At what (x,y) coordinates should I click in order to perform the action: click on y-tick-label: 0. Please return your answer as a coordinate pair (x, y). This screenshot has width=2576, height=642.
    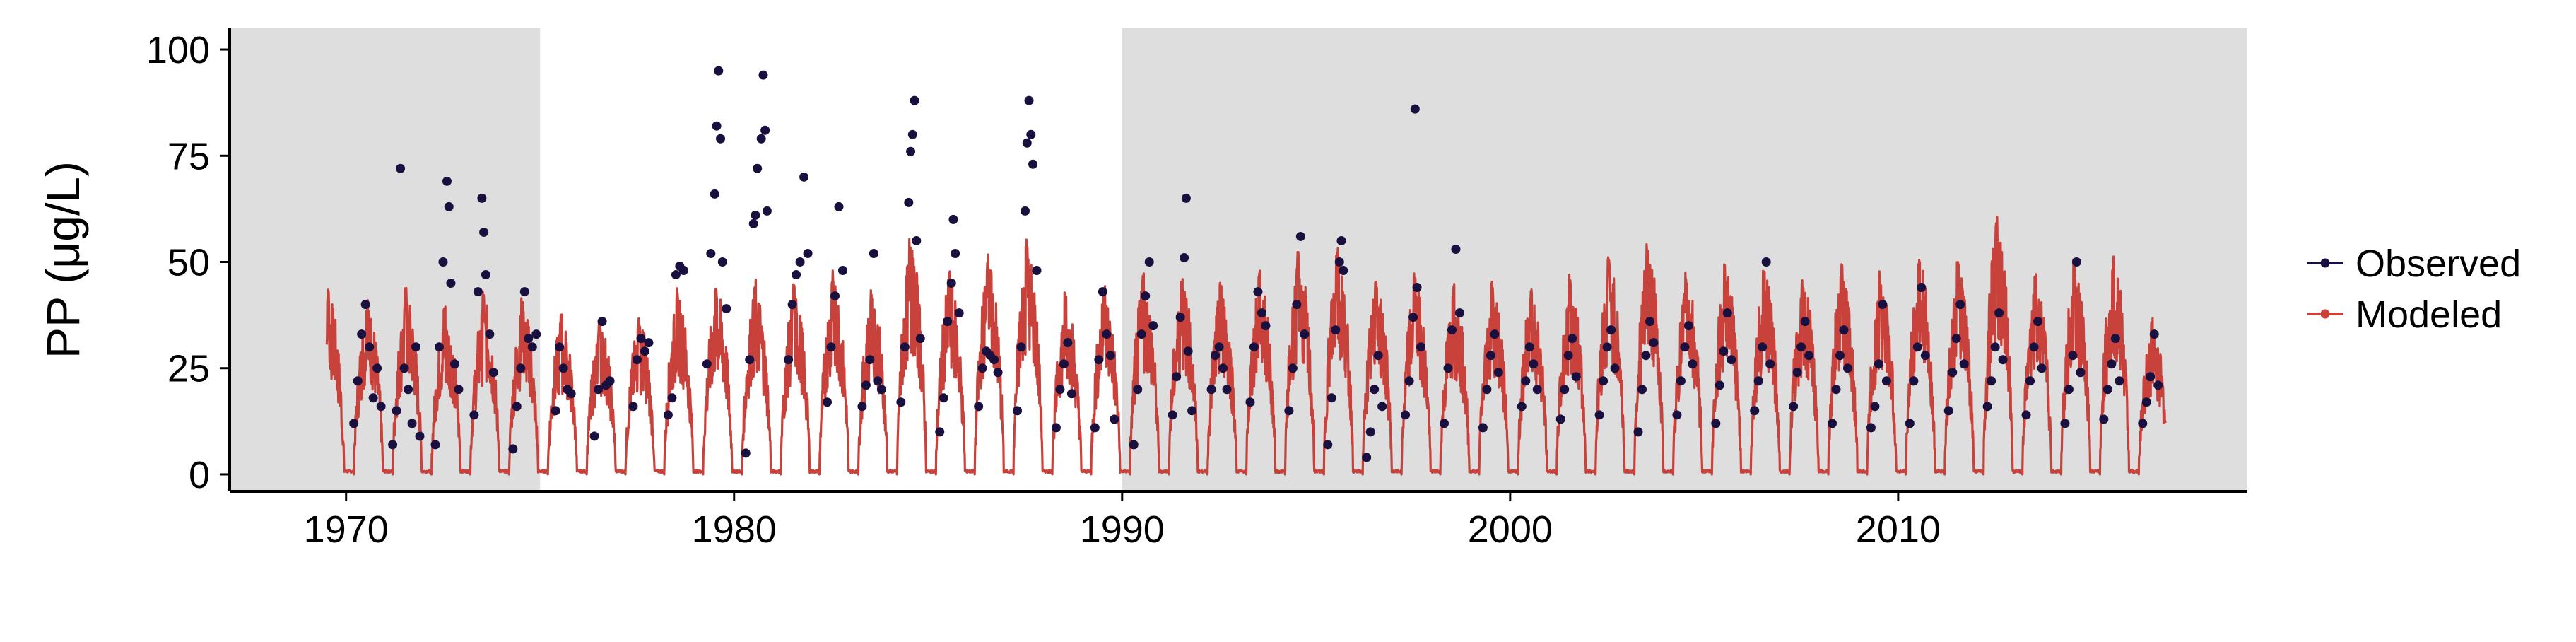
    Looking at the image, I should click on (199, 475).